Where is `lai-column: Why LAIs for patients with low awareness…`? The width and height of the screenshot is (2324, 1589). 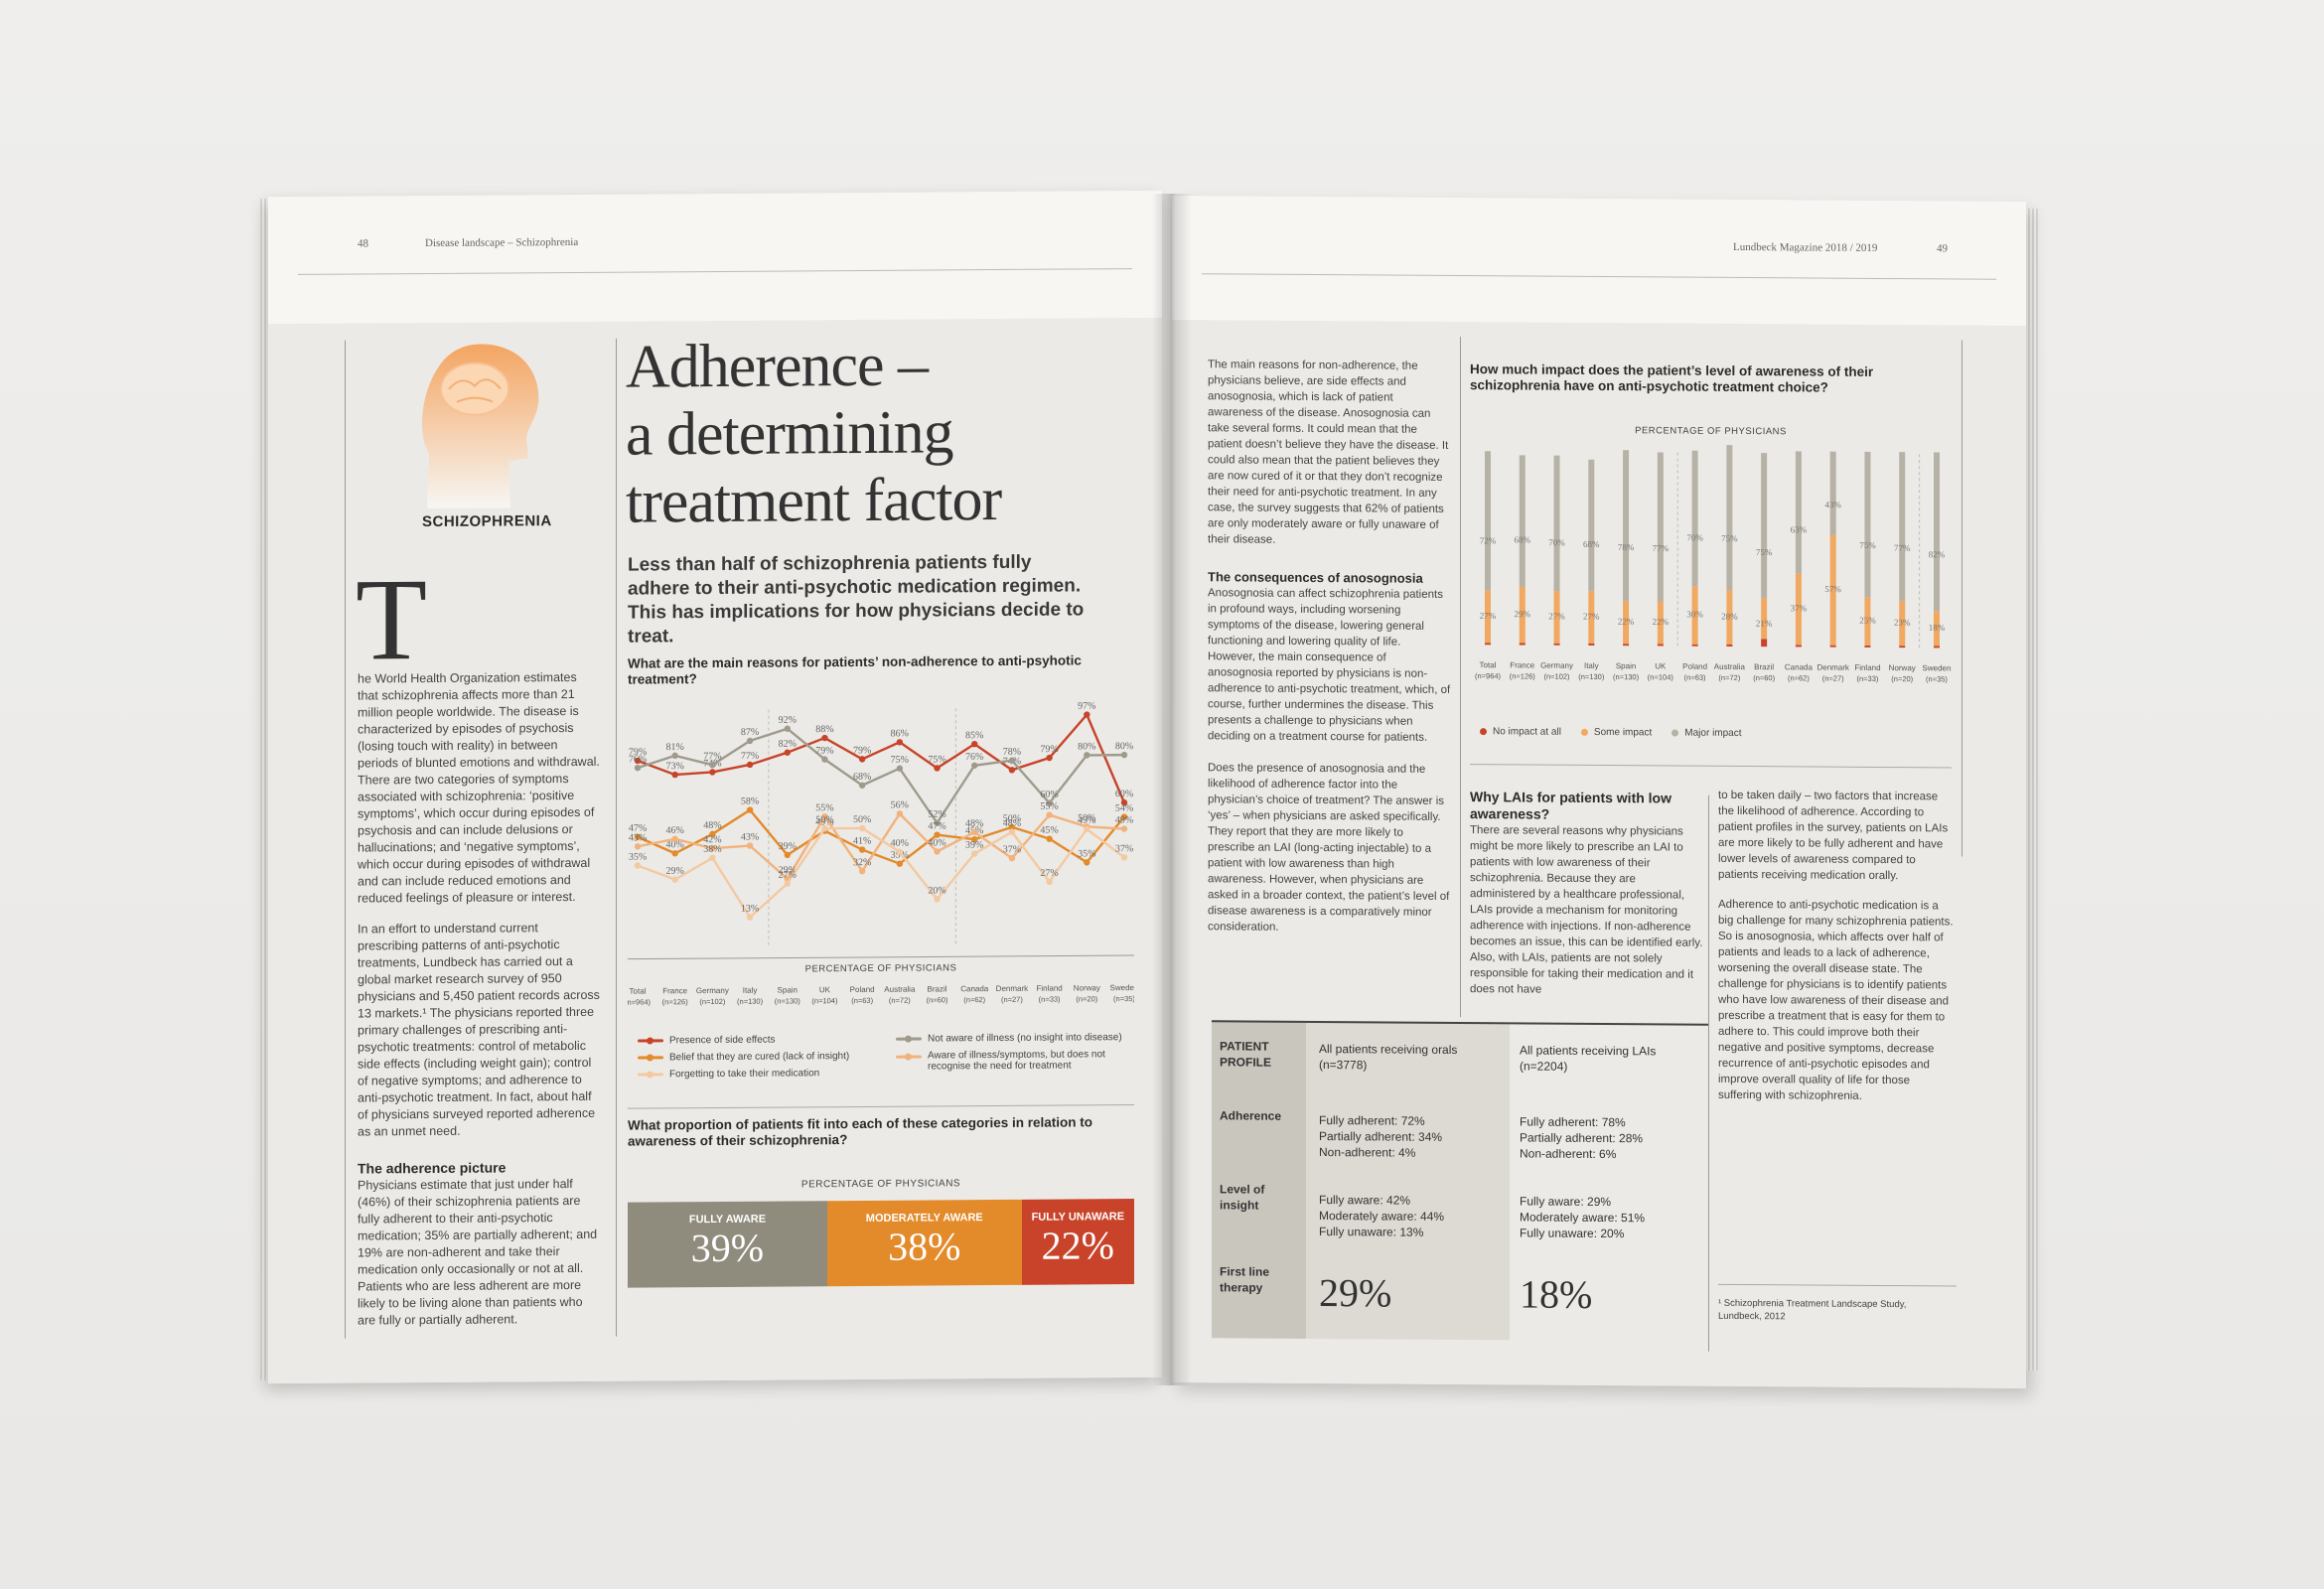
lai-column: Why LAIs for patients with low awareness… is located at coordinates (1586, 894).